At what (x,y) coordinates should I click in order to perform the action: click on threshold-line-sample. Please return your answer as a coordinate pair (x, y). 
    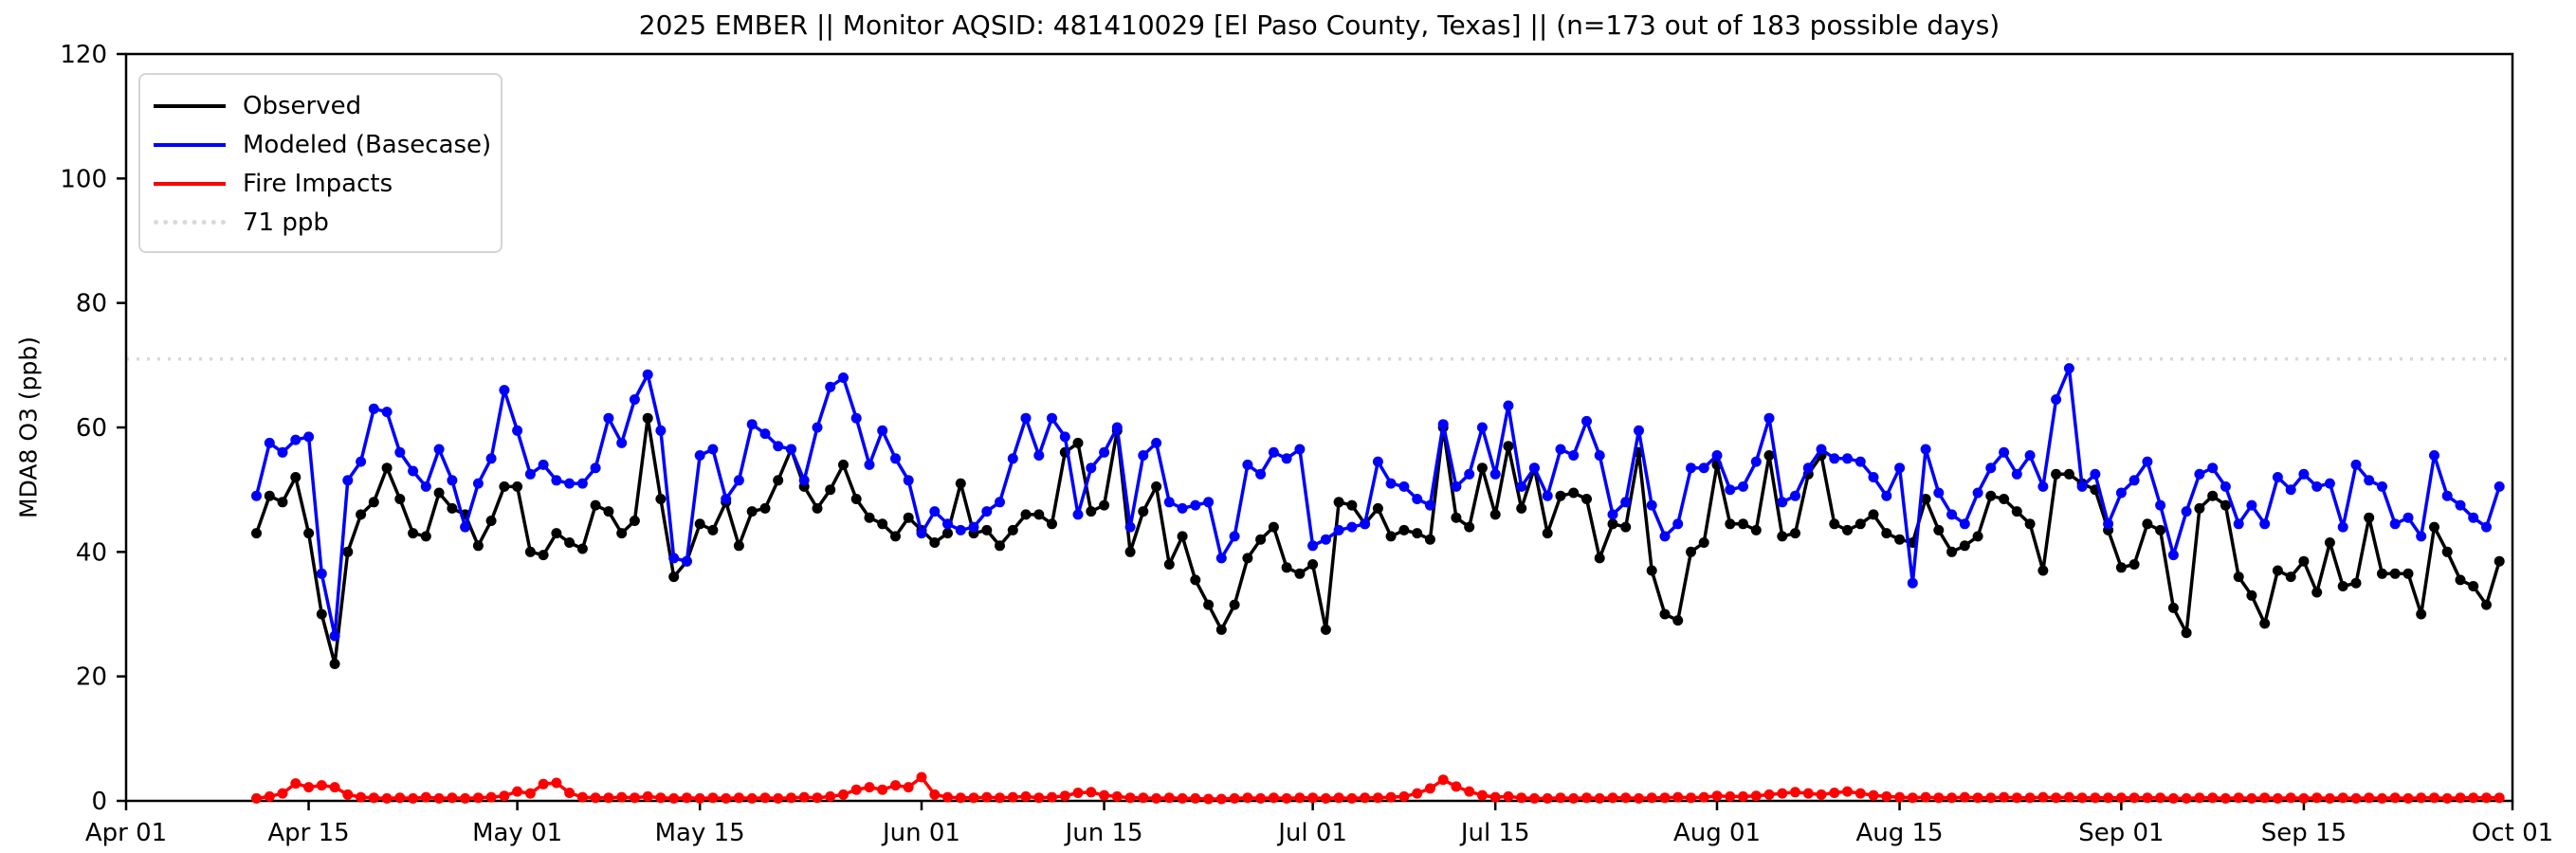
    Looking at the image, I should click on (190, 222).